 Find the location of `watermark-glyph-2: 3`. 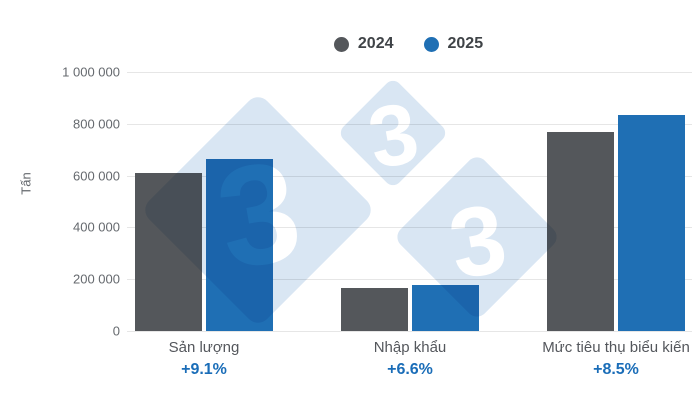

watermark-glyph-2: 3 is located at coordinates (394, 136).